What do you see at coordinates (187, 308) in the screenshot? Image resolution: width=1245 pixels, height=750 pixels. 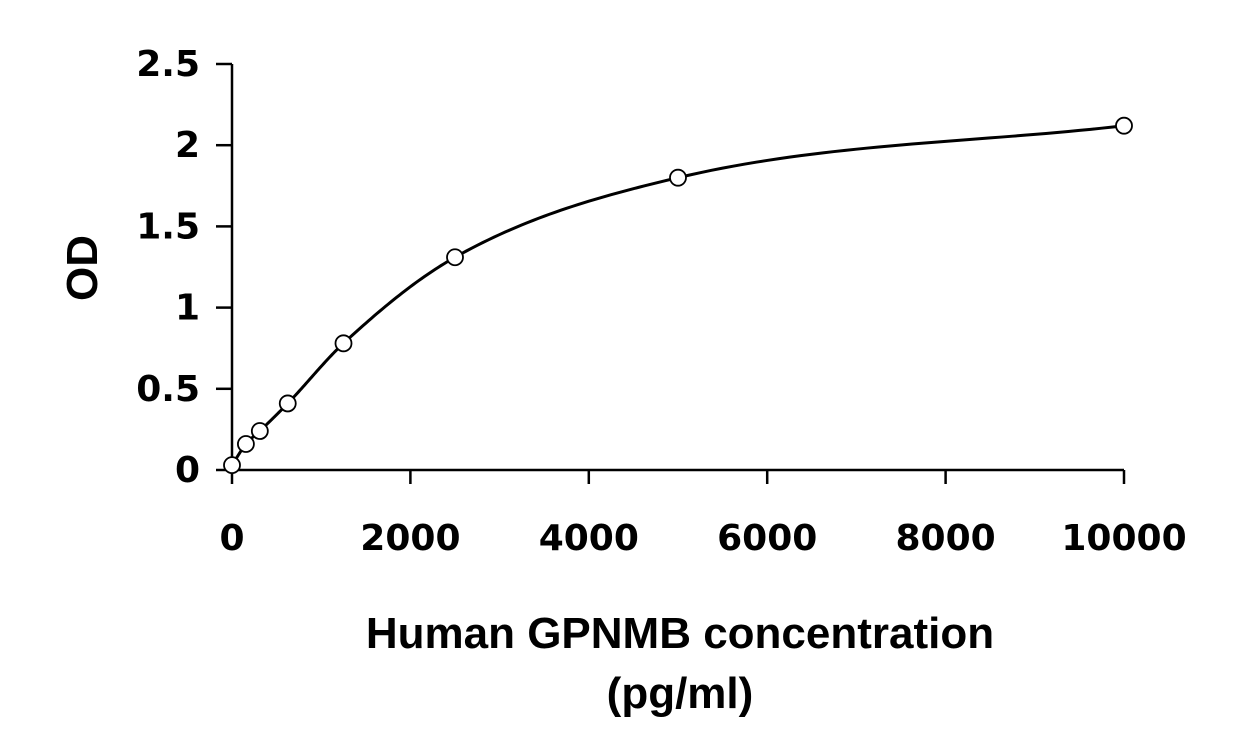 I see `y-tick-label: 1` at bounding box center [187, 308].